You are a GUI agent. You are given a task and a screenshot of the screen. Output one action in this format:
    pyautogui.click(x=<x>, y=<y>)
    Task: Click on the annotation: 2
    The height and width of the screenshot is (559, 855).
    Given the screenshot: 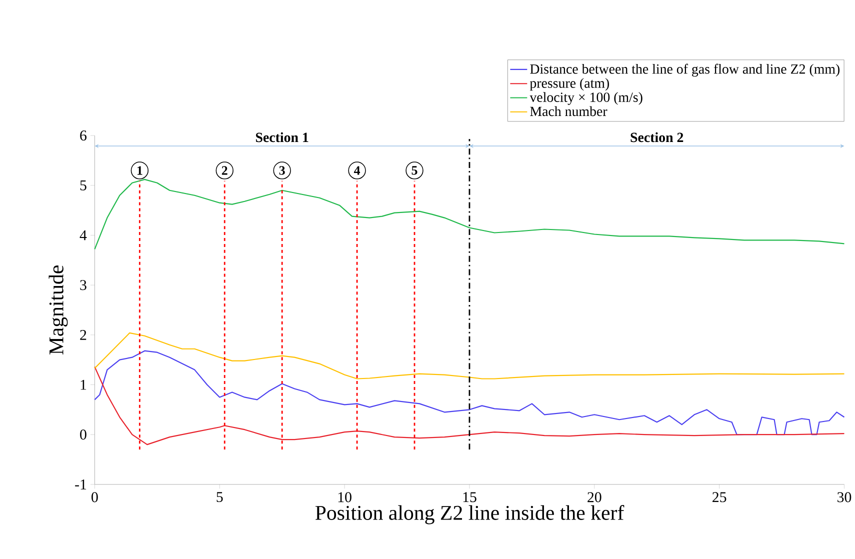 What is the action you would take?
    pyautogui.click(x=225, y=170)
    